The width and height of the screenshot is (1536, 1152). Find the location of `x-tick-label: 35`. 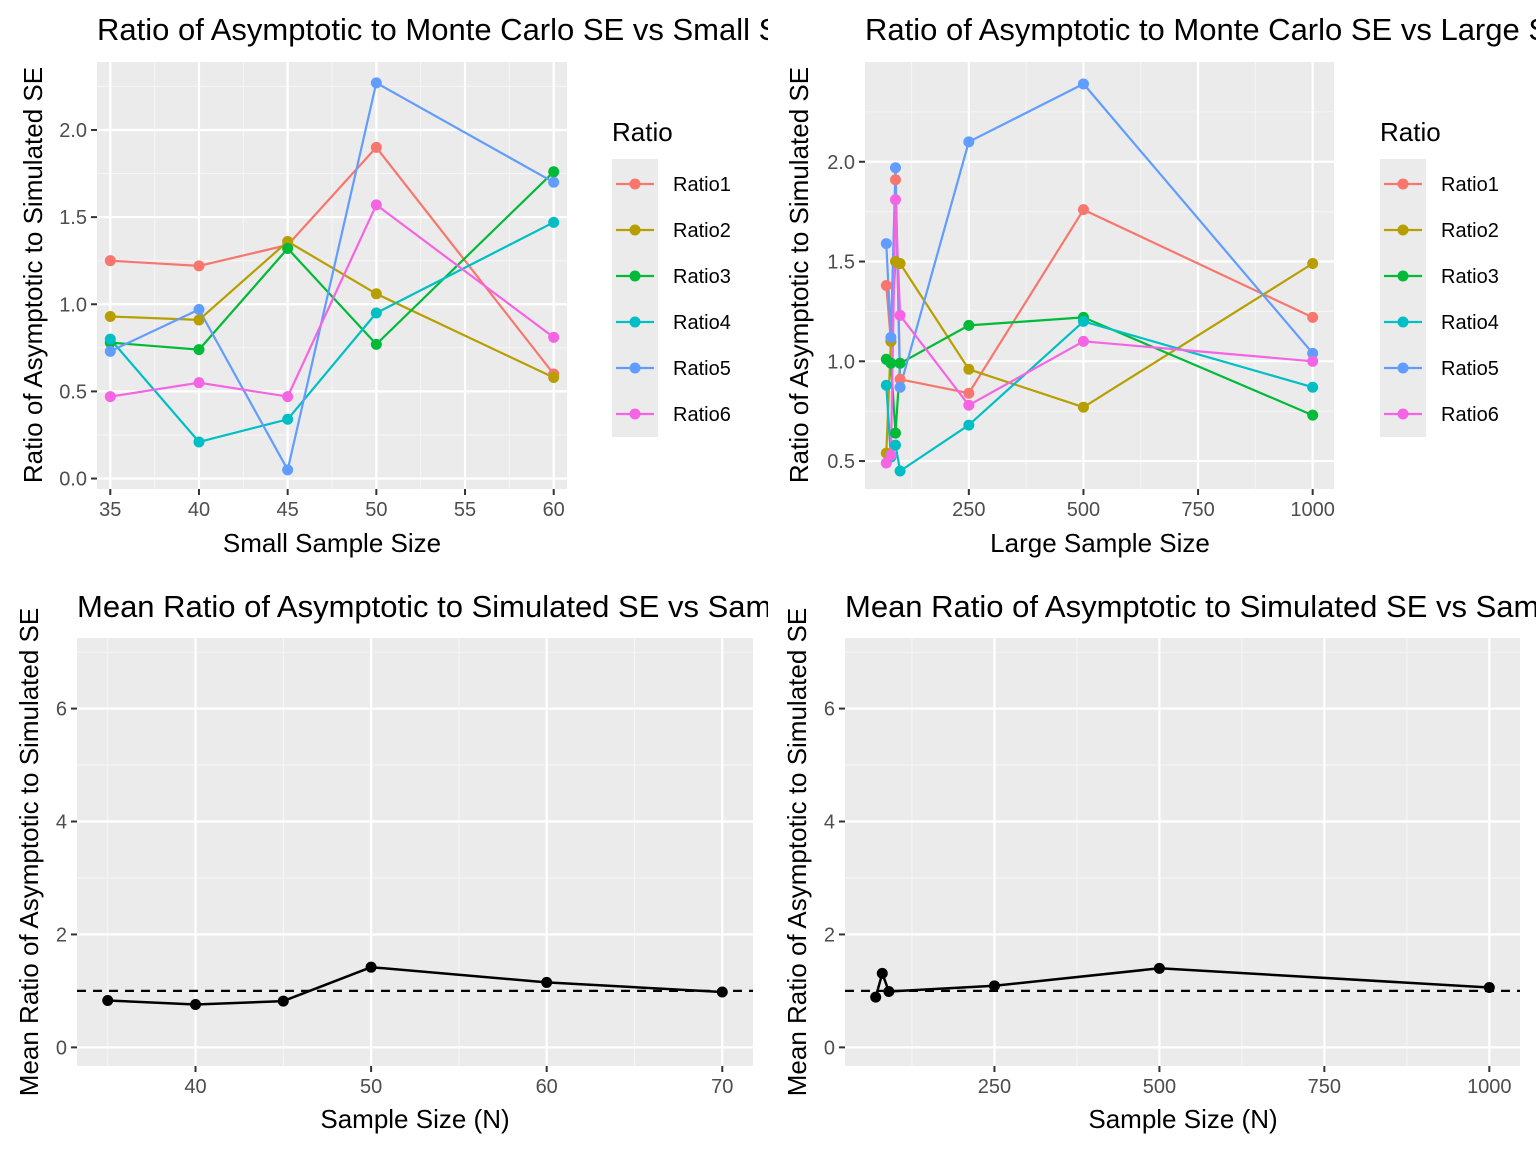

x-tick-label: 35 is located at coordinates (110, 510).